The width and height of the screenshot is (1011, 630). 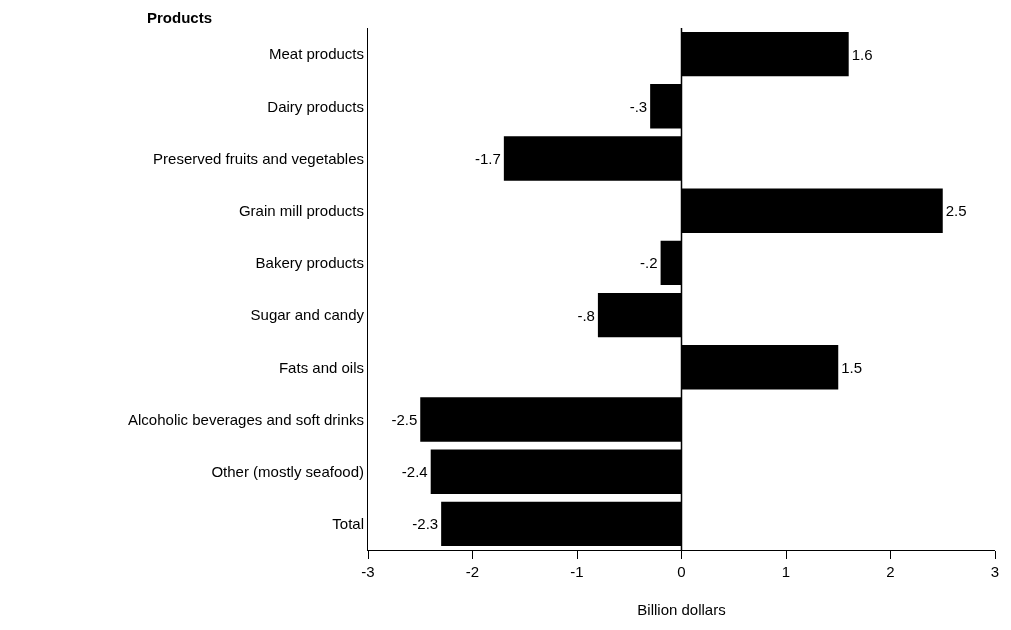 I want to click on y-tick-label: Other (mostly seafood), so click(x=287, y=471).